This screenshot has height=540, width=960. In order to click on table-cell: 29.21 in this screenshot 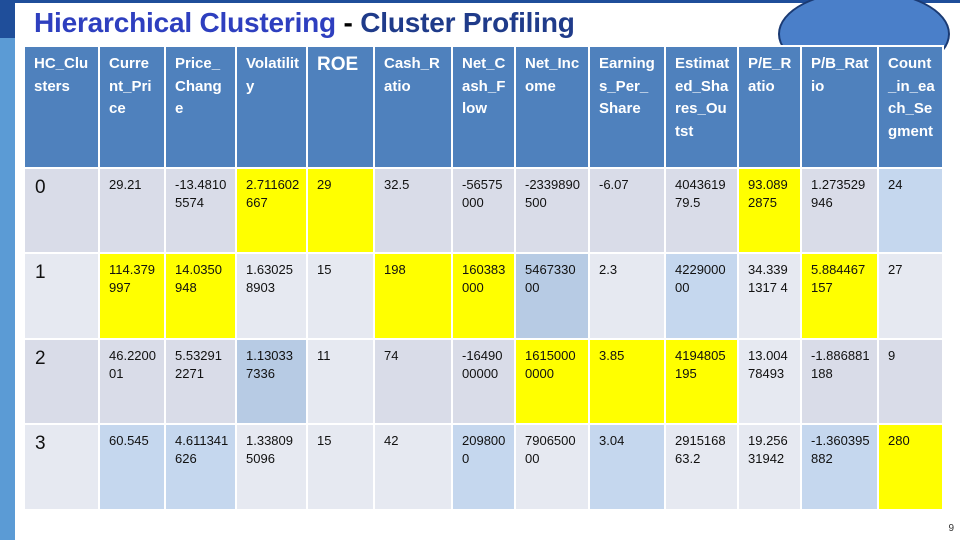, I will do `click(132, 210)`.